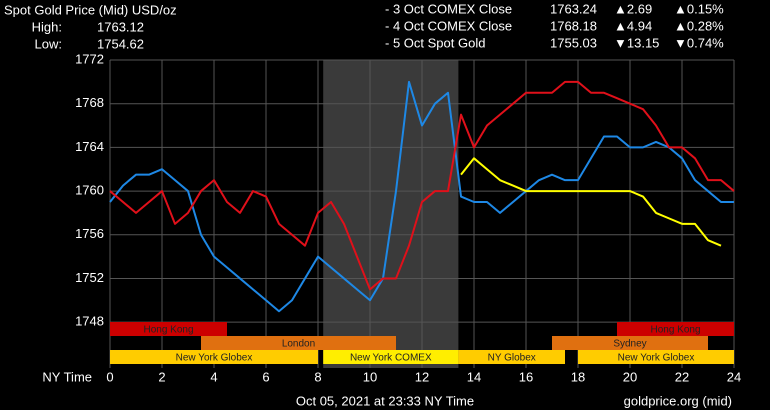  Describe the element at coordinates (213, 376) in the screenshot. I see `x-tick-label: 4` at that location.